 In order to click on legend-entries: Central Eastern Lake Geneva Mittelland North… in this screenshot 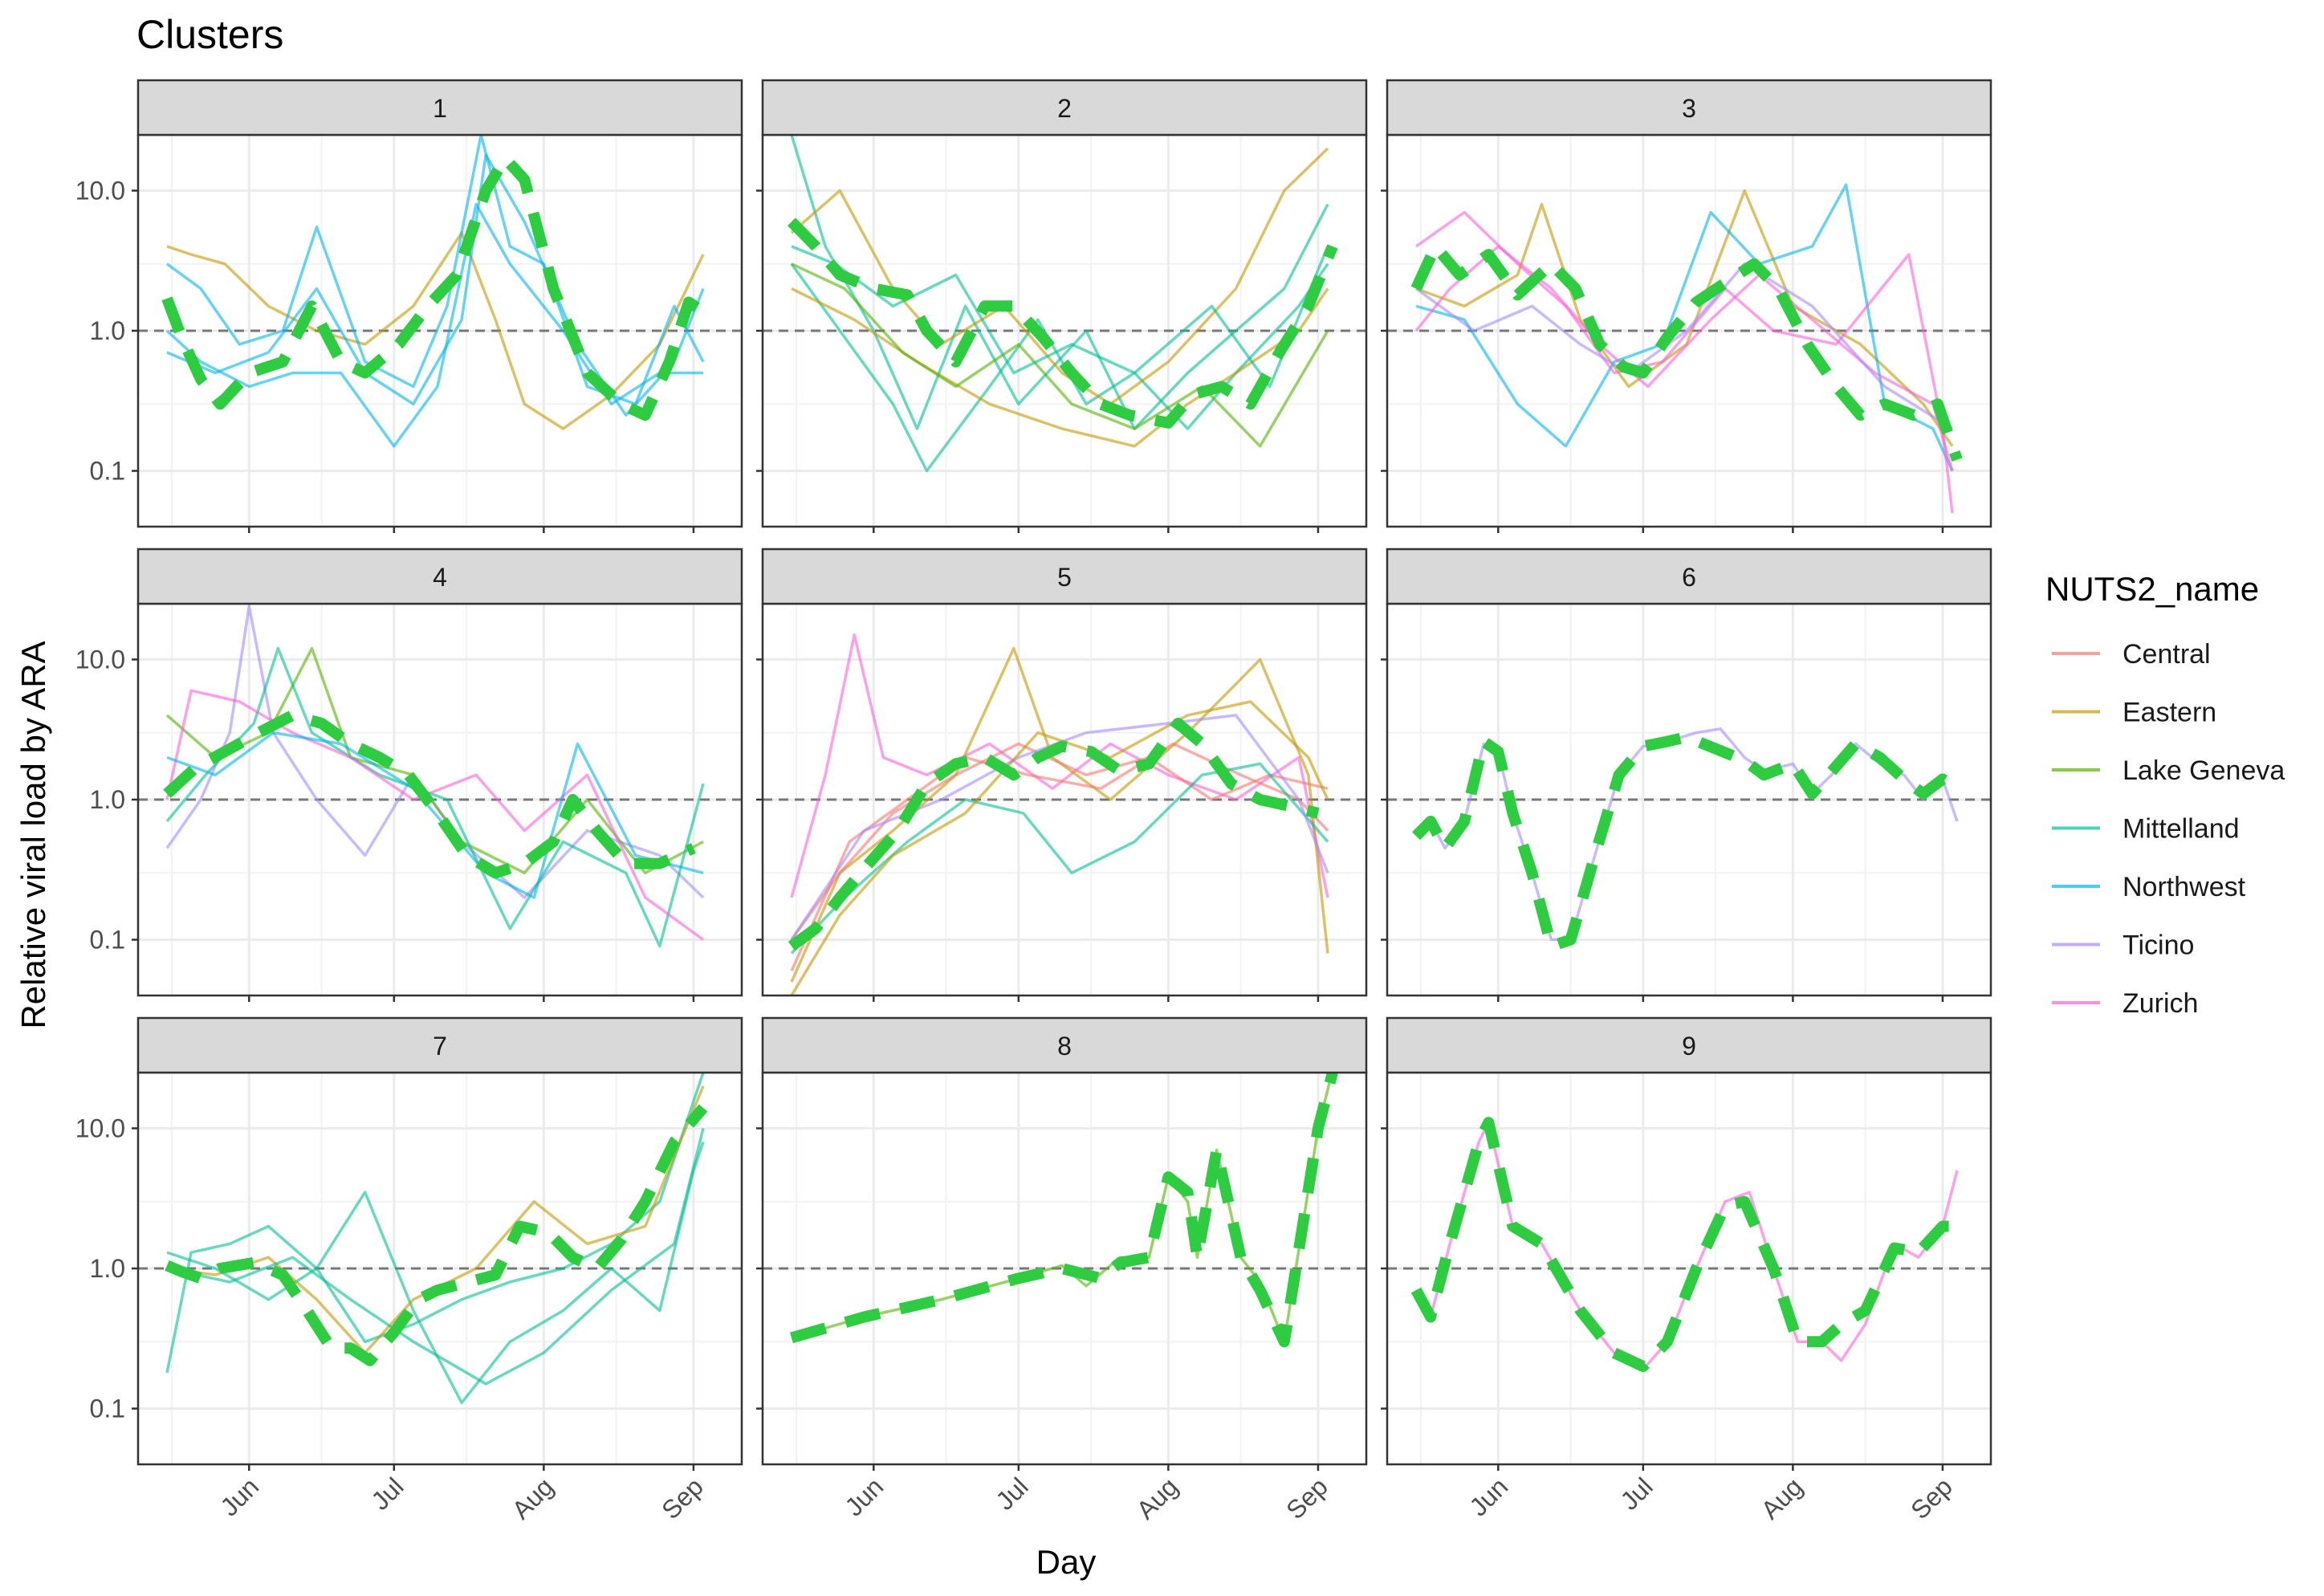, I will do `click(2168, 829)`.